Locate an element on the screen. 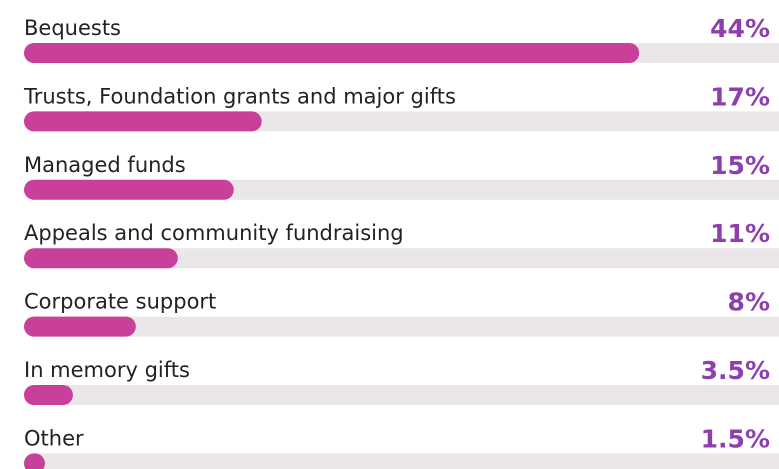 This screenshot has width=779, height=469. value-label: 1.5% is located at coordinates (735, 438).